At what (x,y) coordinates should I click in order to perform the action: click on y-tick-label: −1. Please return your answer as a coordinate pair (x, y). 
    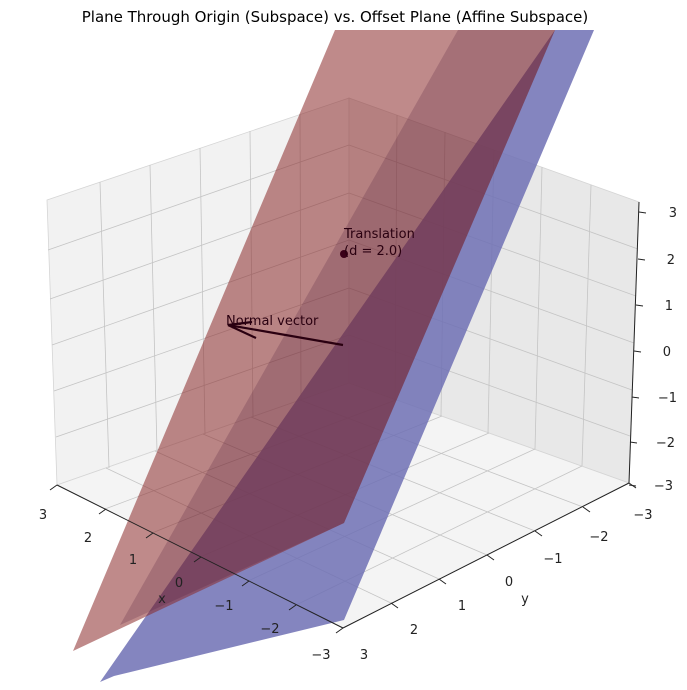
    Looking at the image, I should click on (552, 559).